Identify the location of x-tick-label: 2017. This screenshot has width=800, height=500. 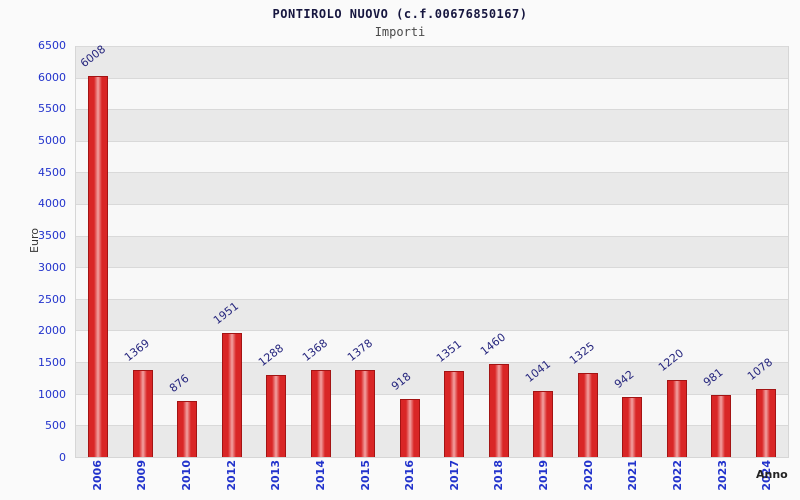
(454, 475).